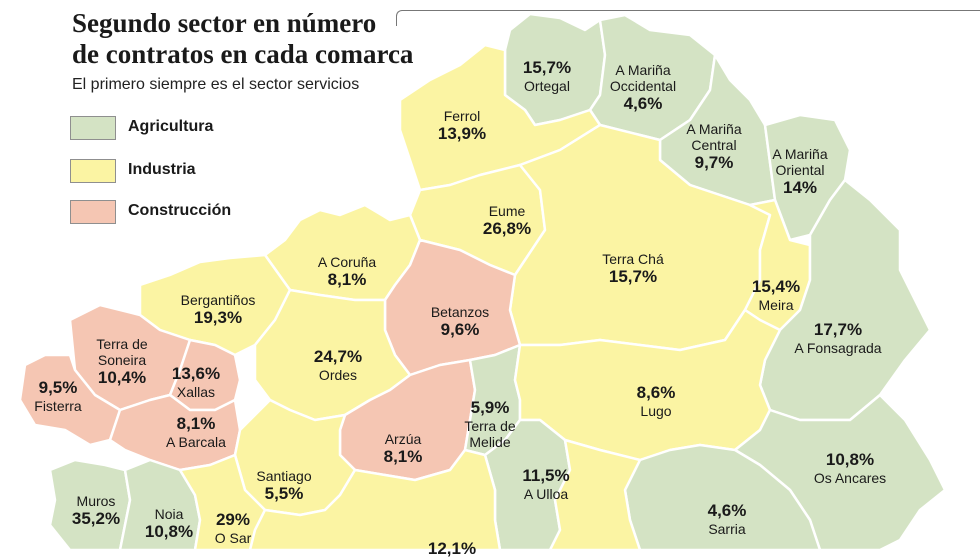 The width and height of the screenshot is (980, 559). I want to click on region-label-bottom: 12,1%, so click(452, 549).